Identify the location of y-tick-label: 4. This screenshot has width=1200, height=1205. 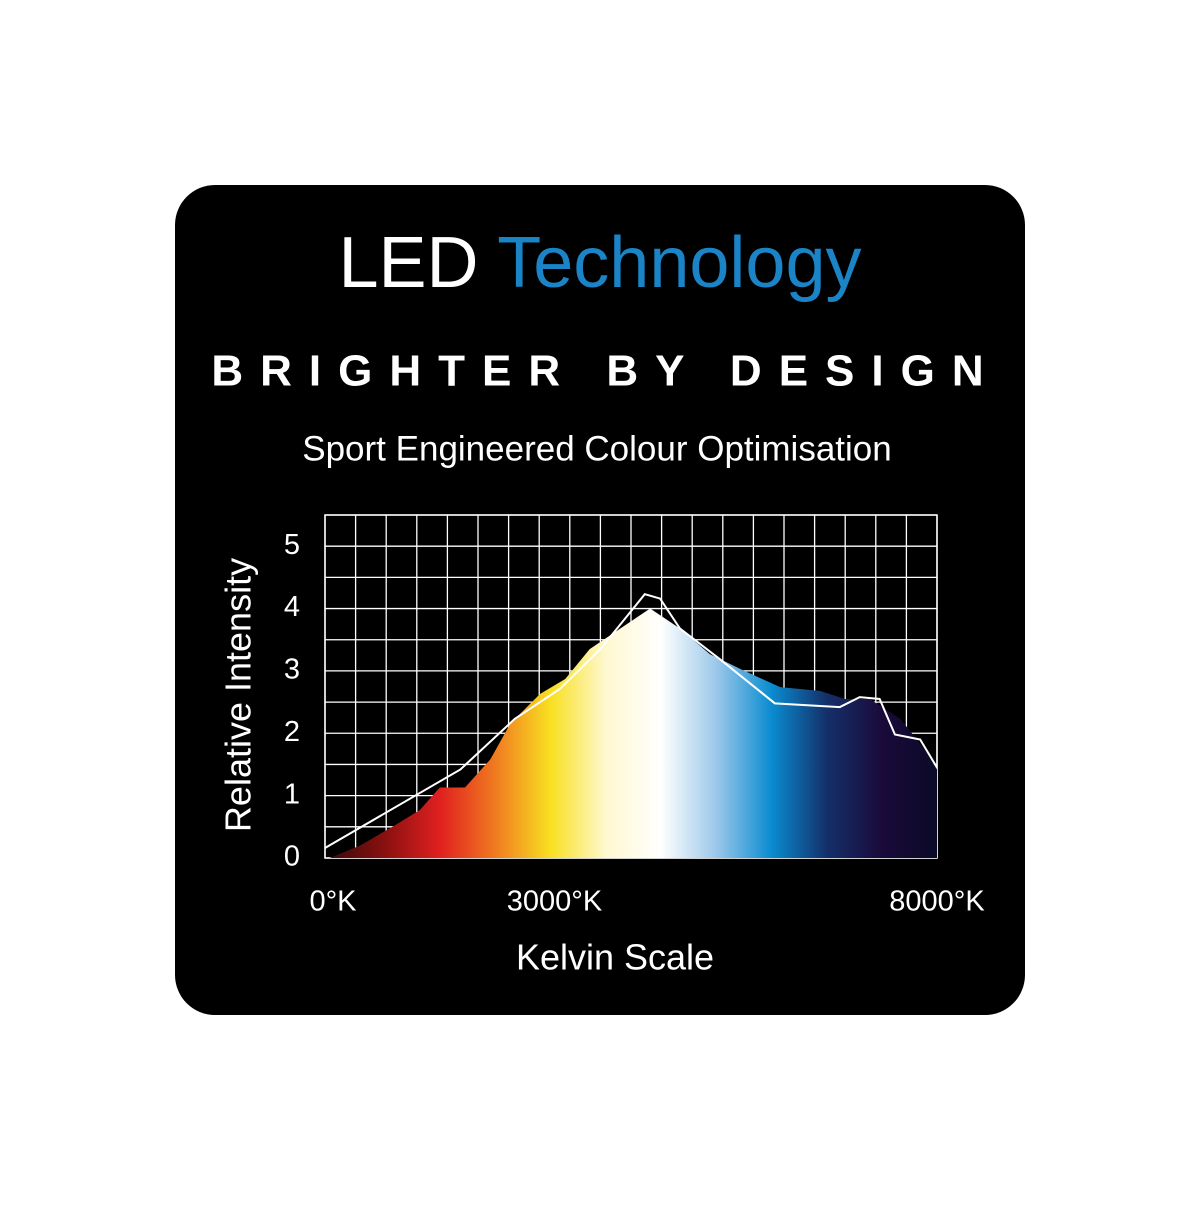
(292, 607).